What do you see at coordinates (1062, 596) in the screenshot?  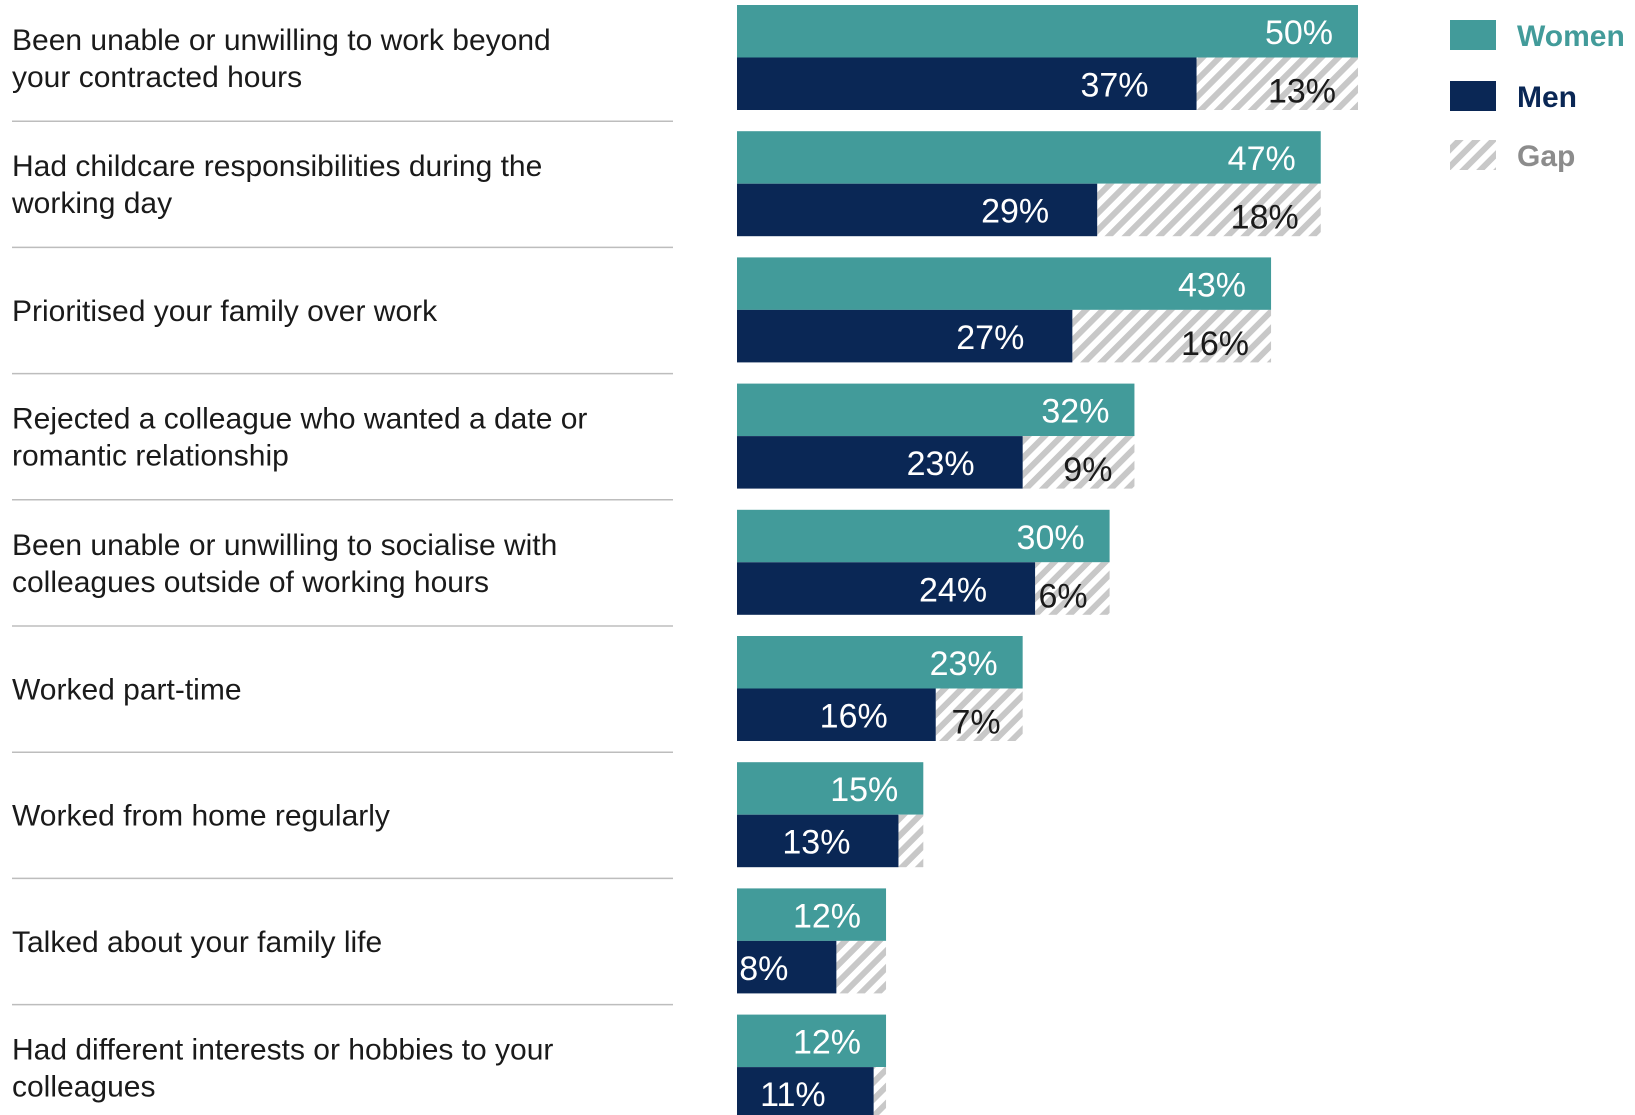 I see `gap-value-label: 6%` at bounding box center [1062, 596].